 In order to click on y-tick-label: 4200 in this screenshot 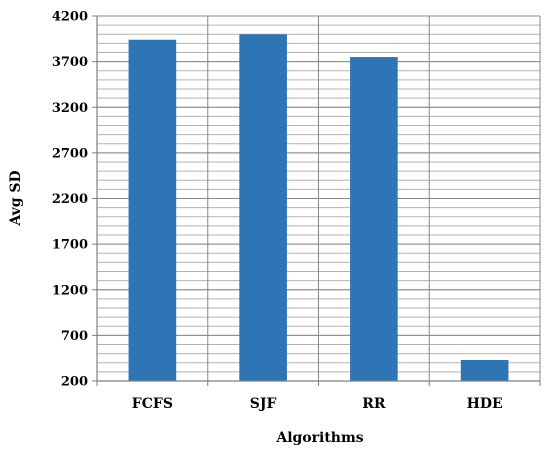, I will do `click(70, 17)`.